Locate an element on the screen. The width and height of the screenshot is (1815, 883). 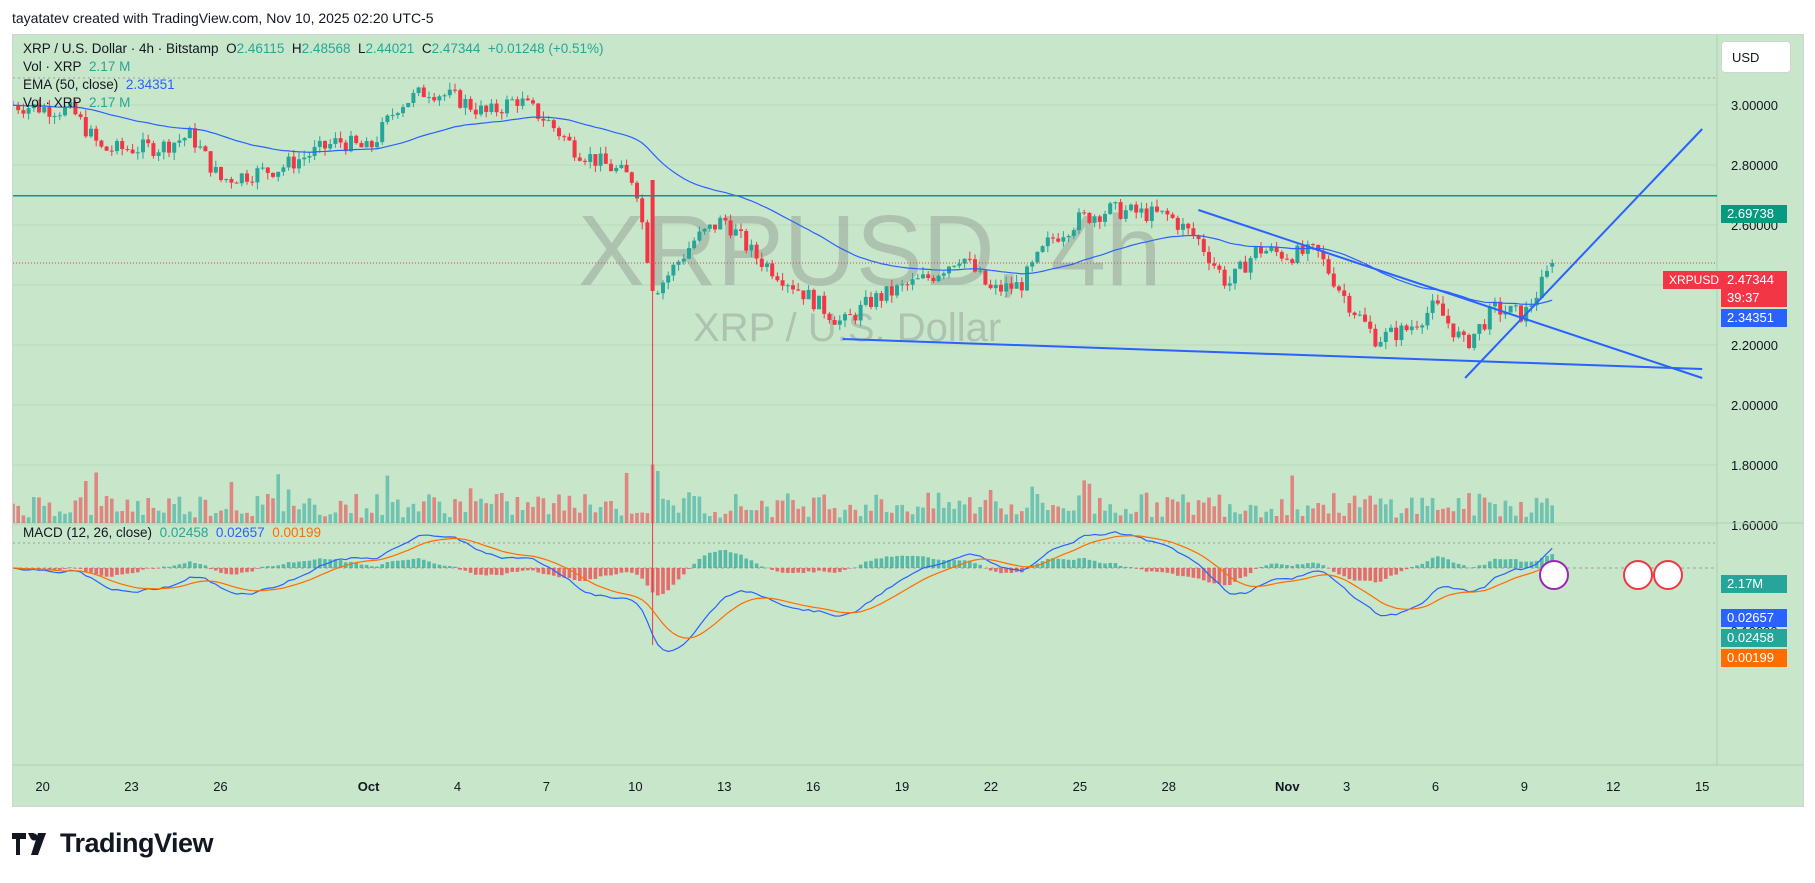
low-label: L is located at coordinates (362, 48).